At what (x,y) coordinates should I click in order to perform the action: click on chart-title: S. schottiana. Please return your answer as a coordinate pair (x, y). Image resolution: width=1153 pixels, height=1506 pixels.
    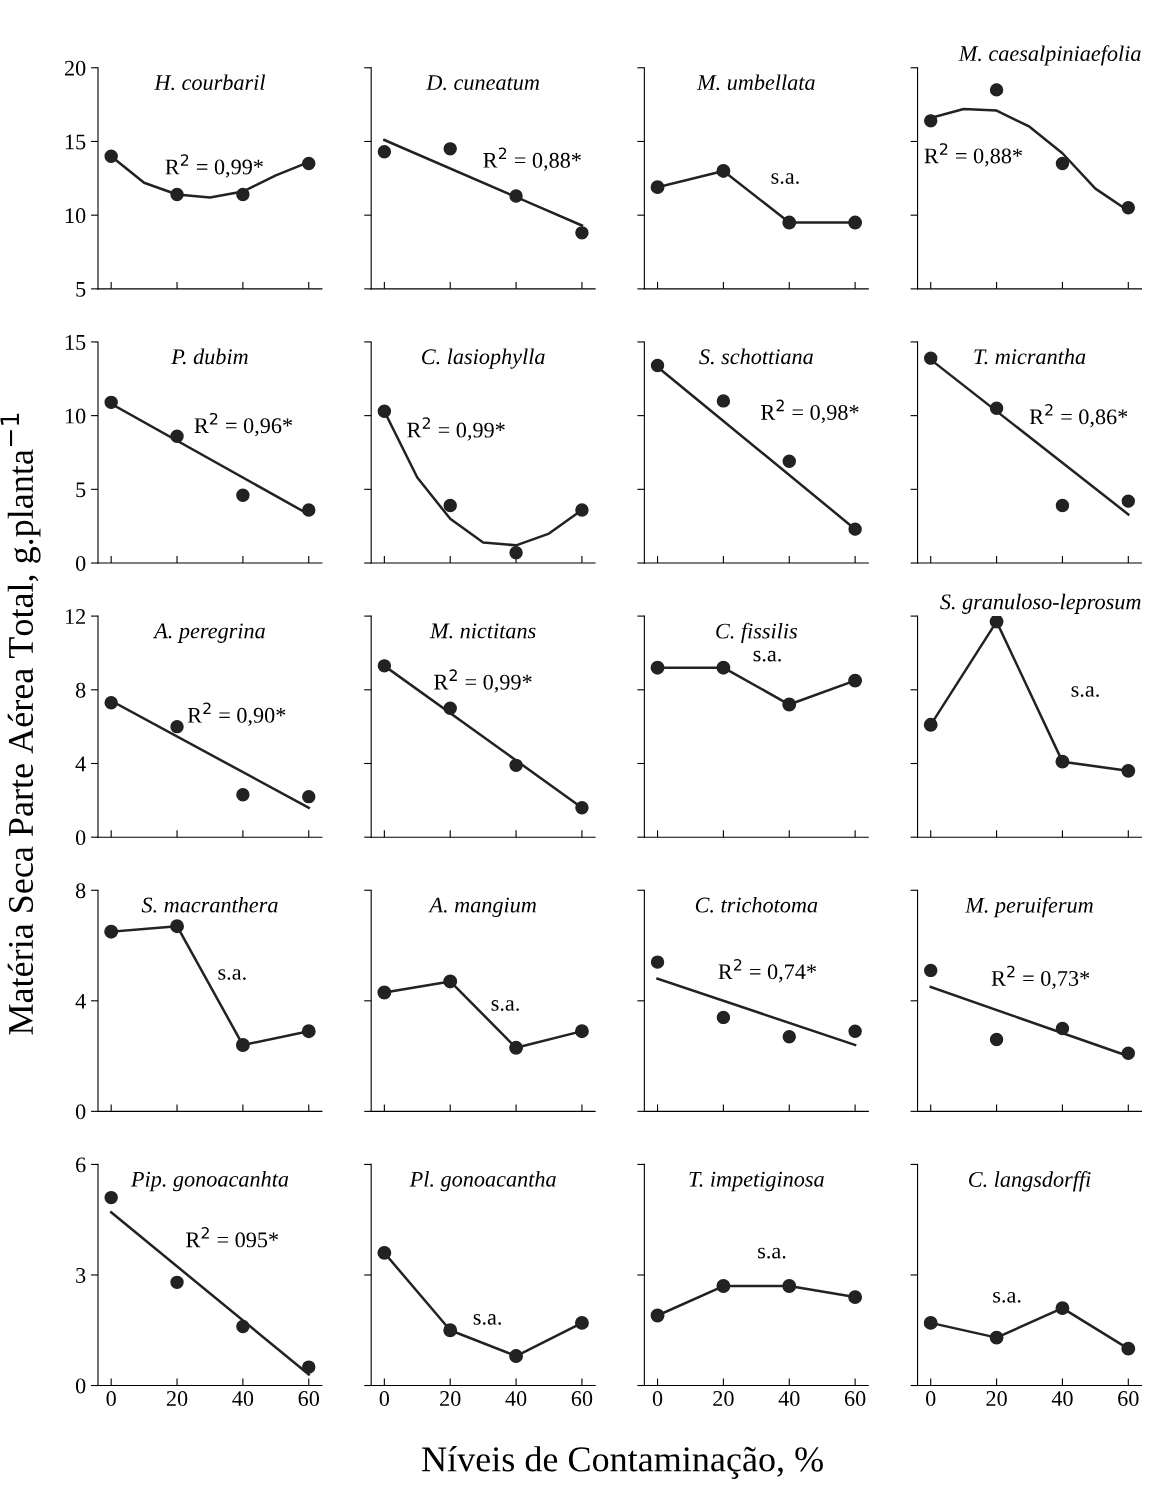
    Looking at the image, I should click on (756, 356).